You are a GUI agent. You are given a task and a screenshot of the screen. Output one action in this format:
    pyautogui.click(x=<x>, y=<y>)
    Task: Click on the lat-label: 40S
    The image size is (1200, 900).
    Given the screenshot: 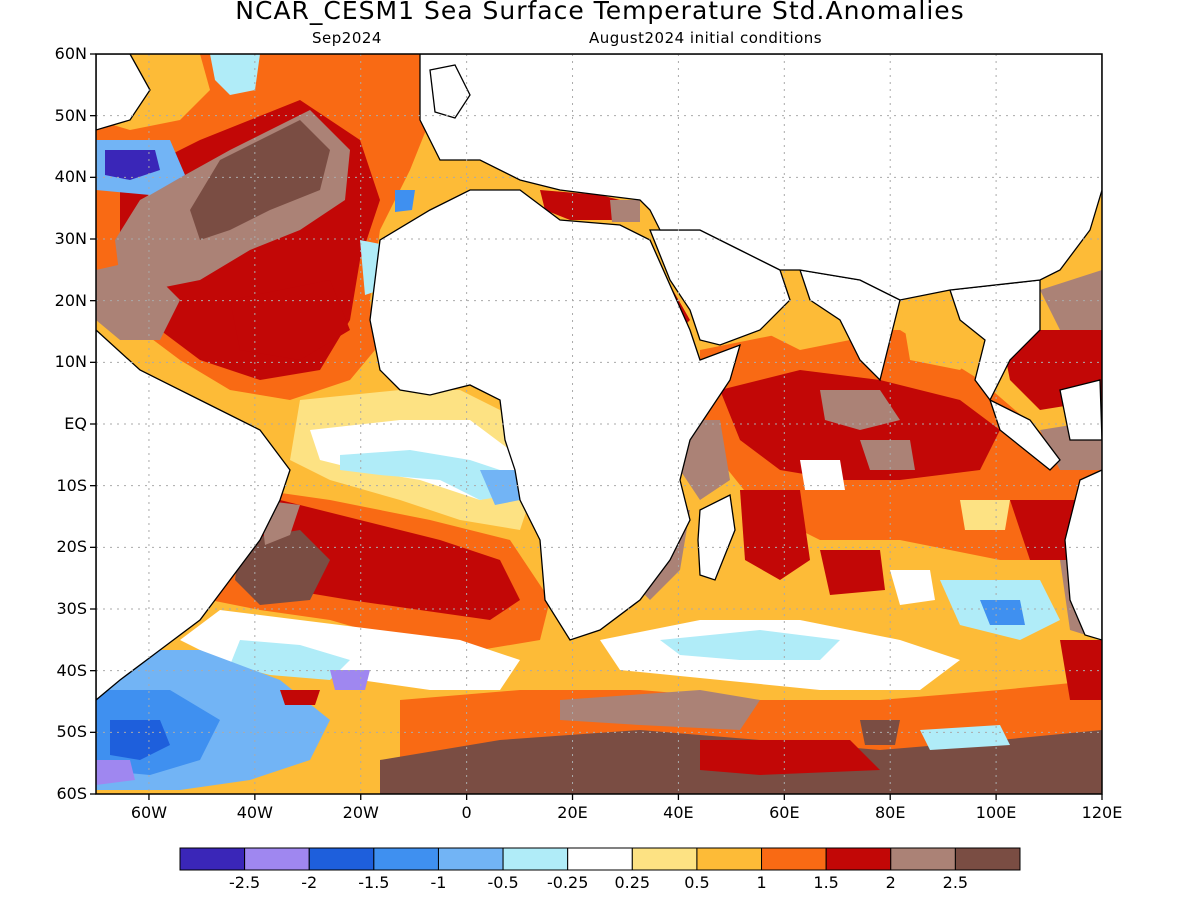 What is the action you would take?
    pyautogui.click(x=71, y=670)
    